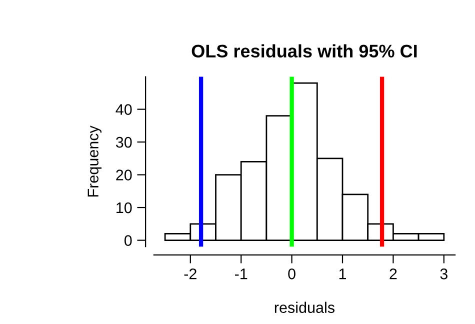 The height and width of the screenshot is (324, 475). I want to click on y-axis-title: Frequency, so click(95, 161).